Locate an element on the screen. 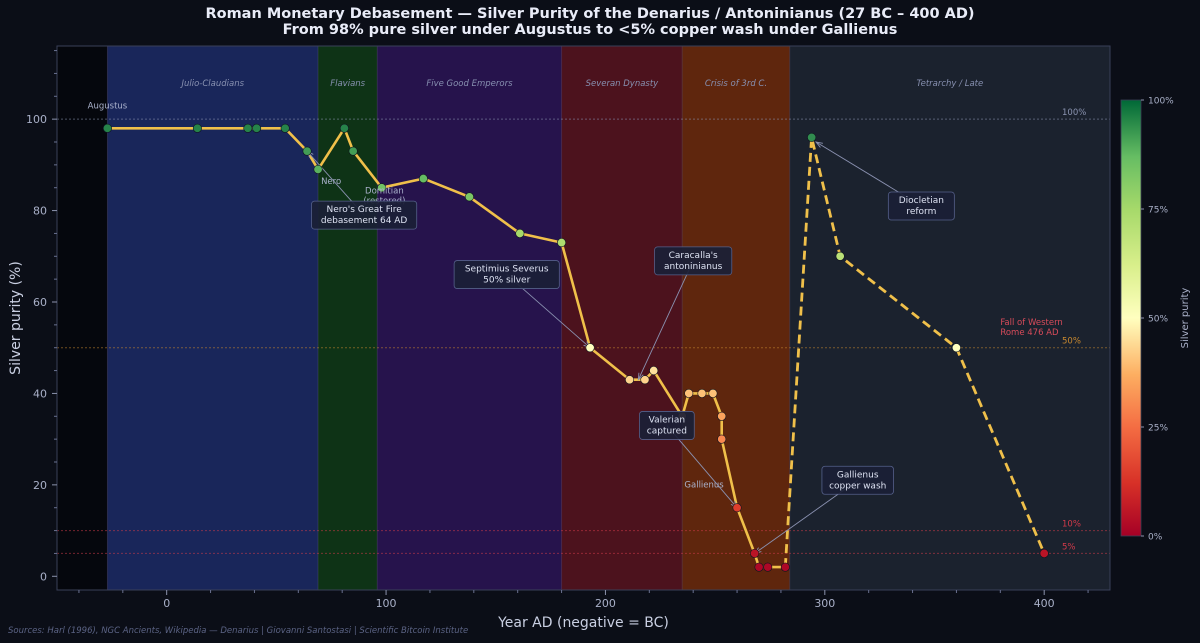  era-label: Flavians is located at coordinates (347, 84).